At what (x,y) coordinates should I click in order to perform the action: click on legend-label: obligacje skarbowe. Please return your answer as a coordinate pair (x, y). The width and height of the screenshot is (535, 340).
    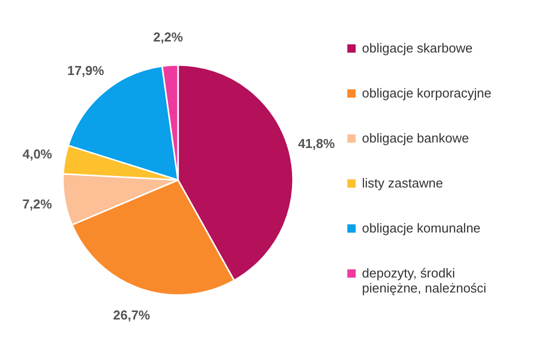
    Looking at the image, I should click on (417, 48).